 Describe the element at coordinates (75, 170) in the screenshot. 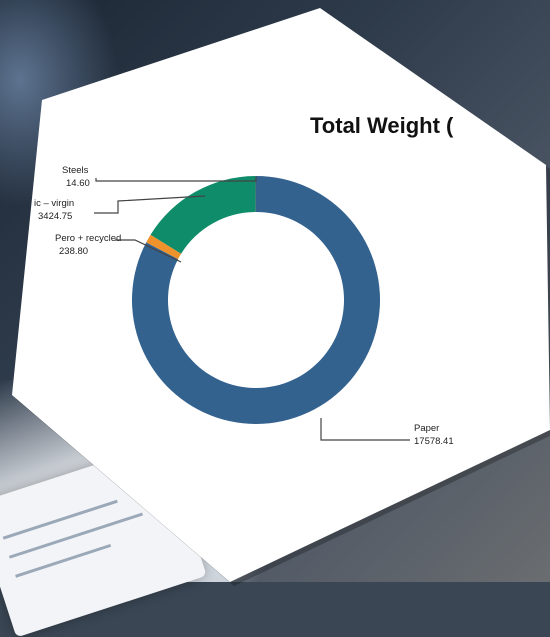

I see `slice-label-3: Steels` at that location.